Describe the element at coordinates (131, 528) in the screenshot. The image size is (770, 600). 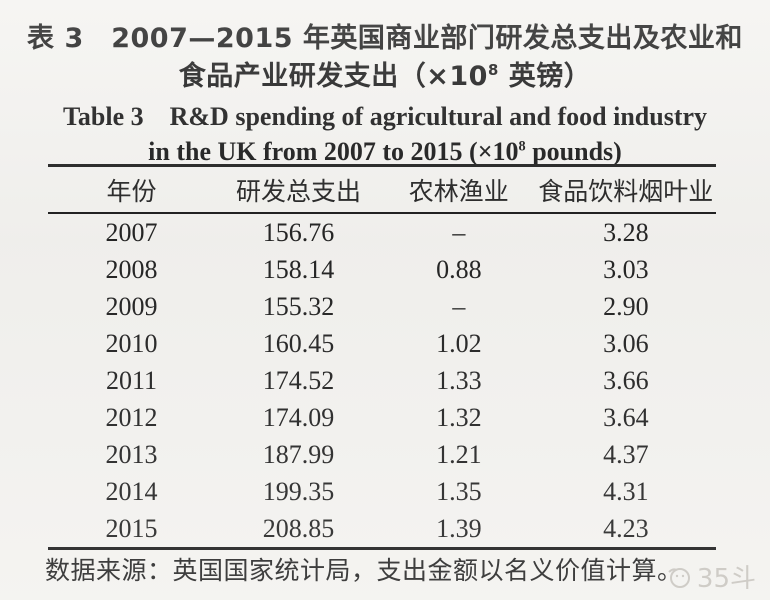
I see `cell-year: 2015` at that location.